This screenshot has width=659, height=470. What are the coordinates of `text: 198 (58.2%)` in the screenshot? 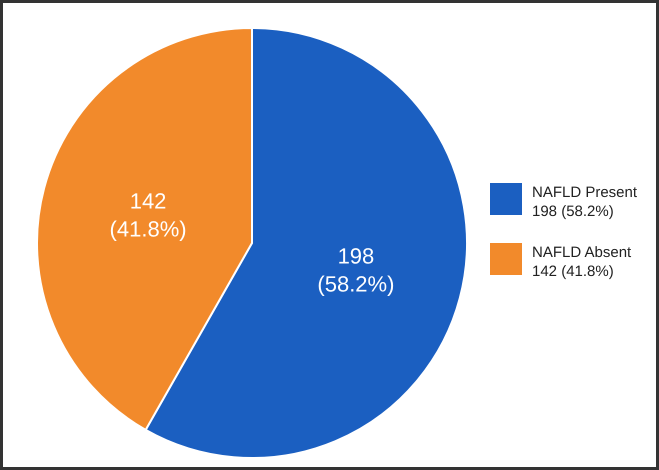 It's located at (355, 270).